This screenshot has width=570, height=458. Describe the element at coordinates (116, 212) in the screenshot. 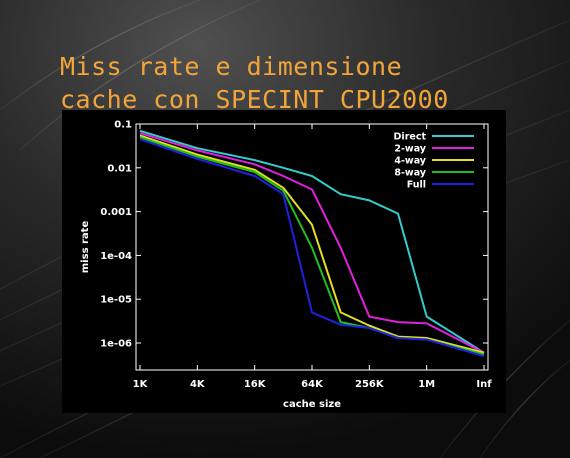

I see `y-tick-label: 0.001` at that location.